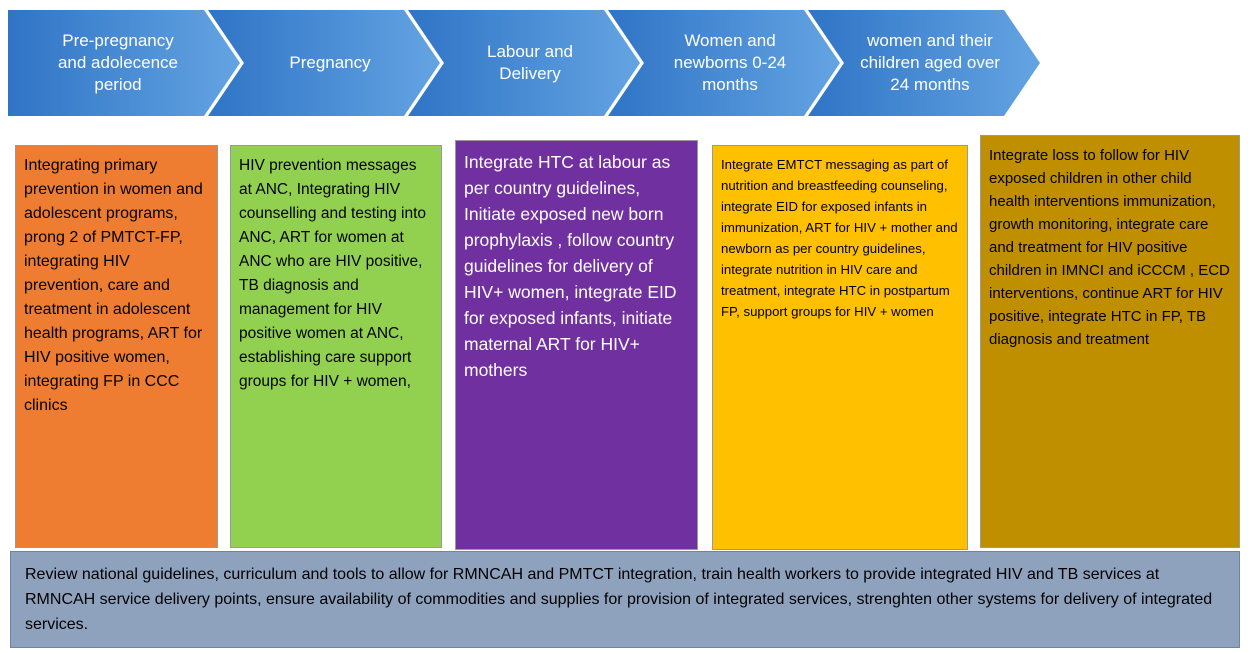 Image resolution: width=1248 pixels, height=653 pixels. I want to click on stage-label: Pre-pregnancy and adolecence period, so click(118, 62).